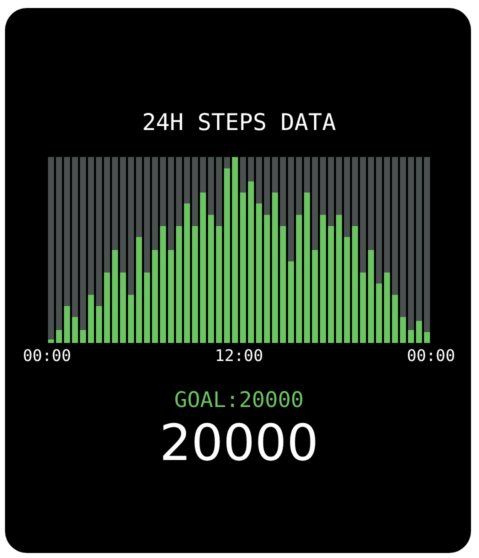 The height and width of the screenshot is (558, 479). I want to click on text: 20000, so click(239, 443).